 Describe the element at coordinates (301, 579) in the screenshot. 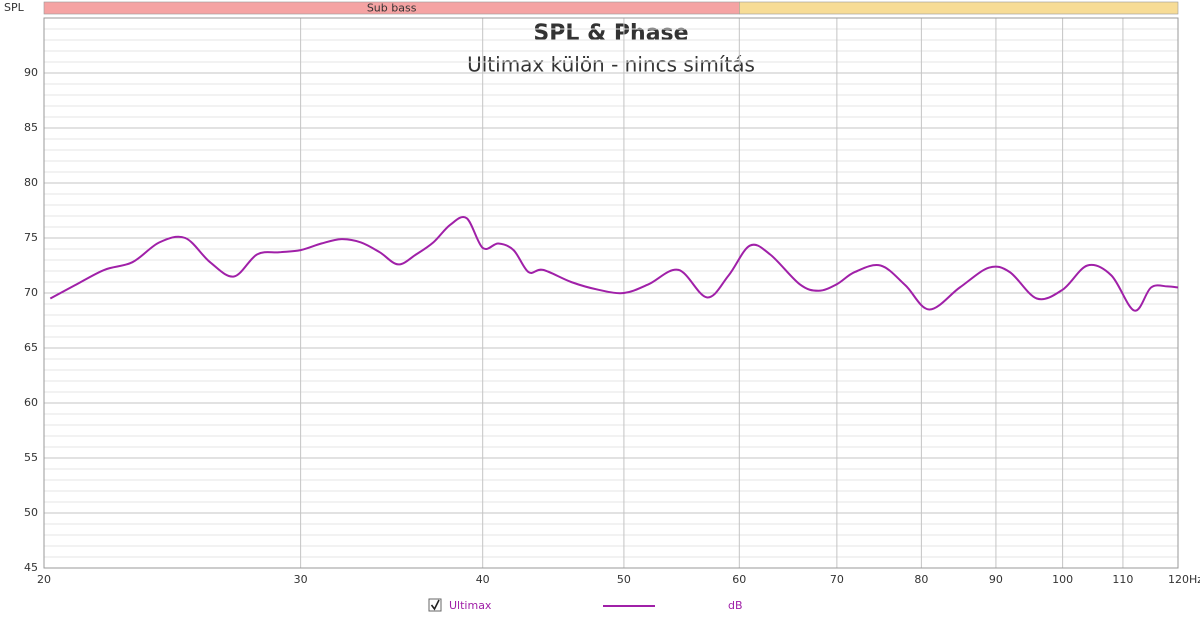

I see `x-tick-label: 30` at that location.